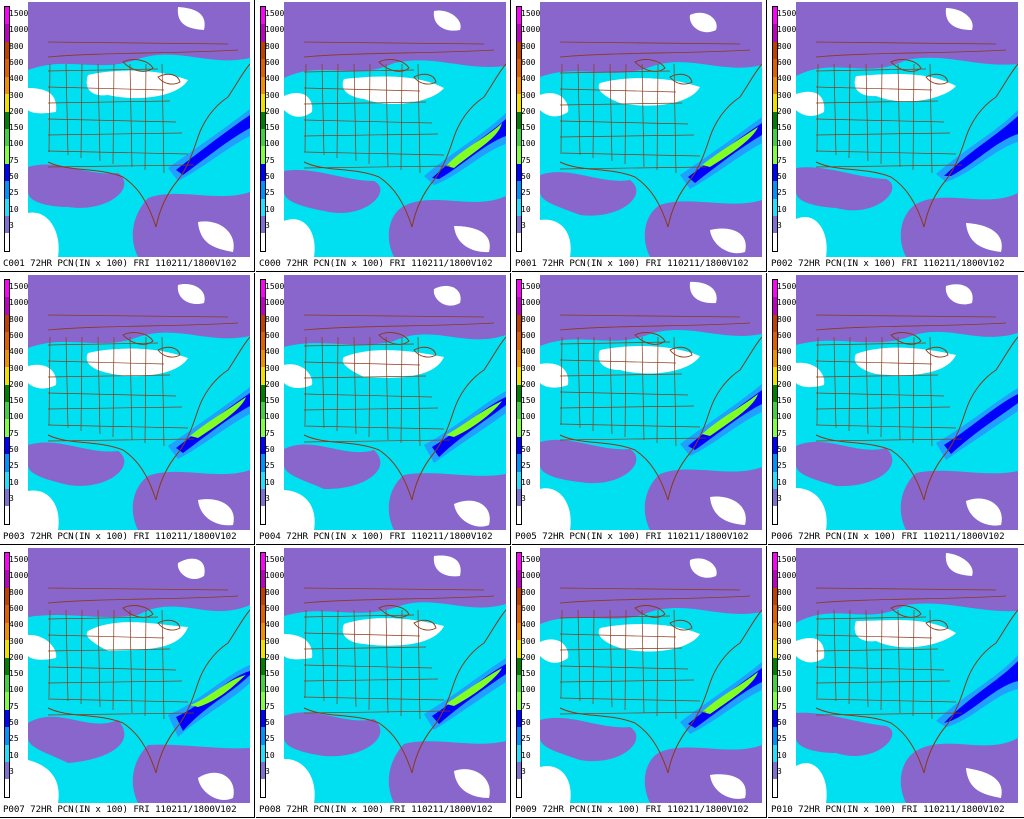 This screenshot has height=819, width=1024. Describe the element at coordinates (275, 303) in the screenshot. I see `legend-tick-label: 1000` at that location.